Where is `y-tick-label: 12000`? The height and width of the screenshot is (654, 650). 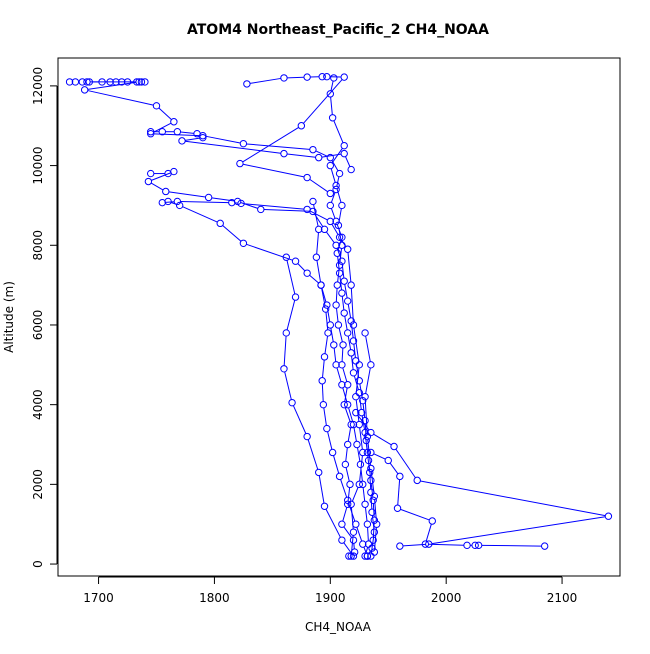 y-tick-label: 12000 is located at coordinates (38, 86).